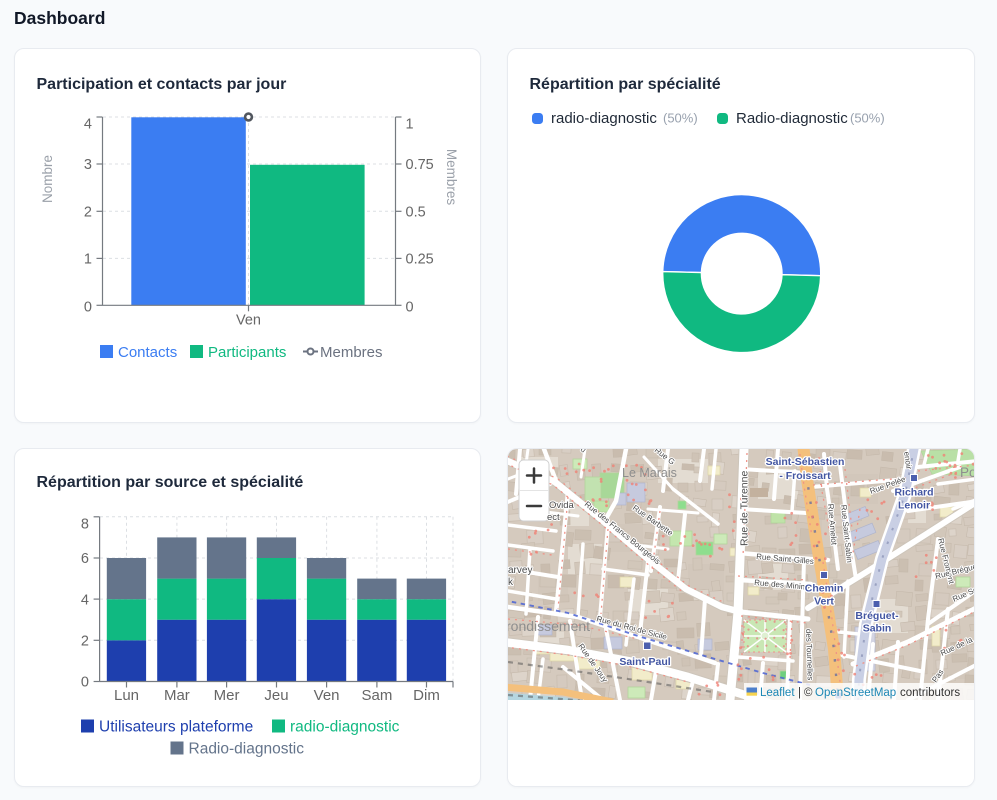  I want to click on svg-text: Mar, so click(177, 695).